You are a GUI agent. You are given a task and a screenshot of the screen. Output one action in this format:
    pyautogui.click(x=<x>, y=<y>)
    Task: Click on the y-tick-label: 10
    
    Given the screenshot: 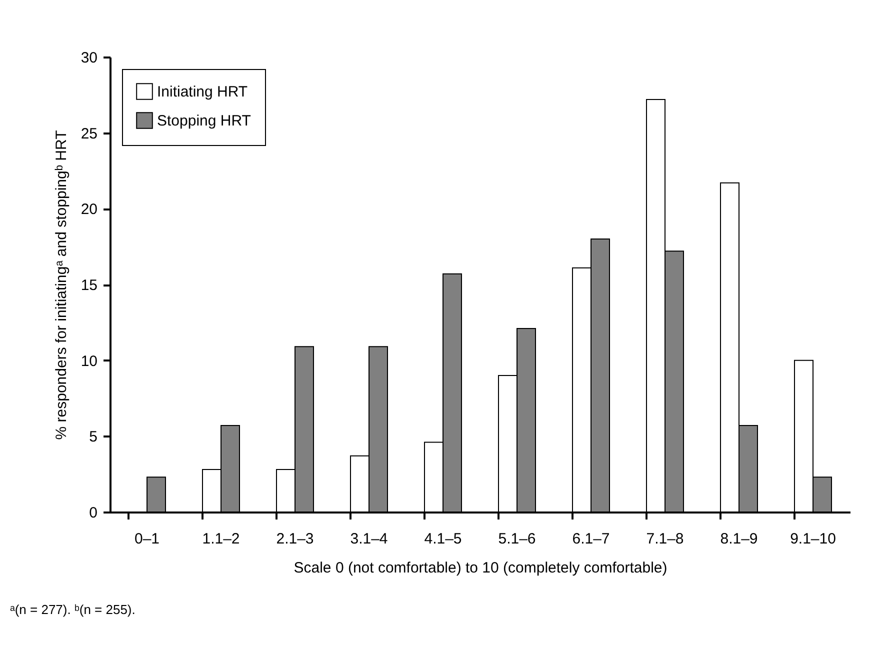 What is the action you would take?
    pyautogui.click(x=89, y=361)
    